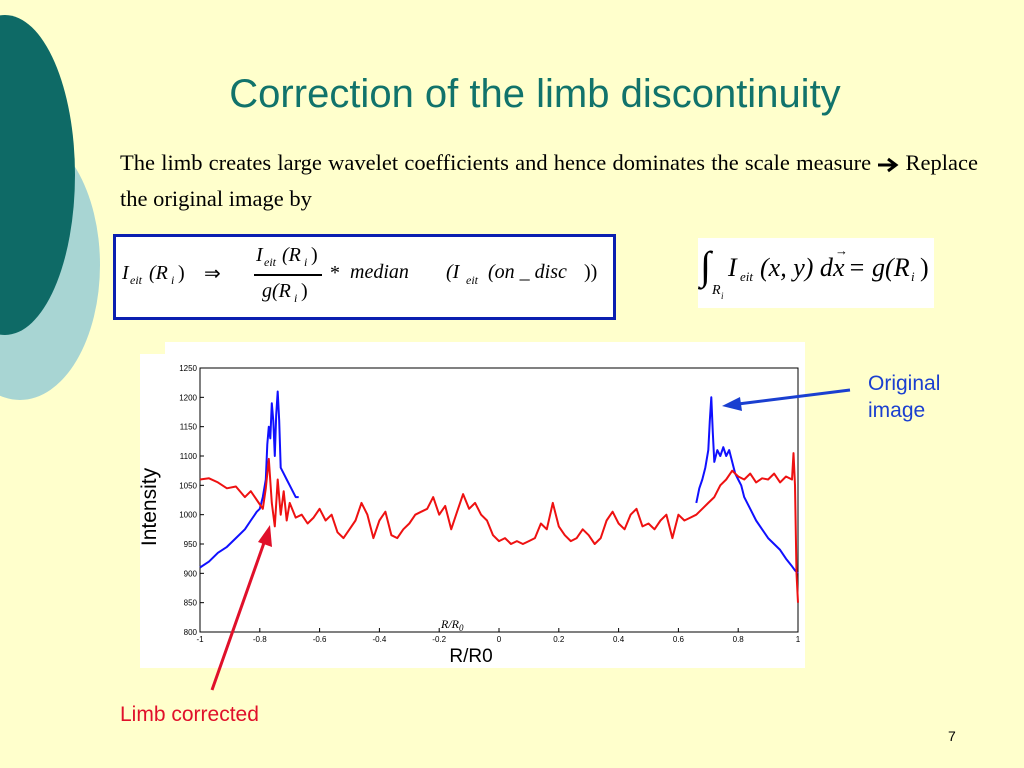 This screenshot has height=768, width=1024. Describe the element at coordinates (472, 280) in the screenshot. I see `med-sub: eit` at that location.